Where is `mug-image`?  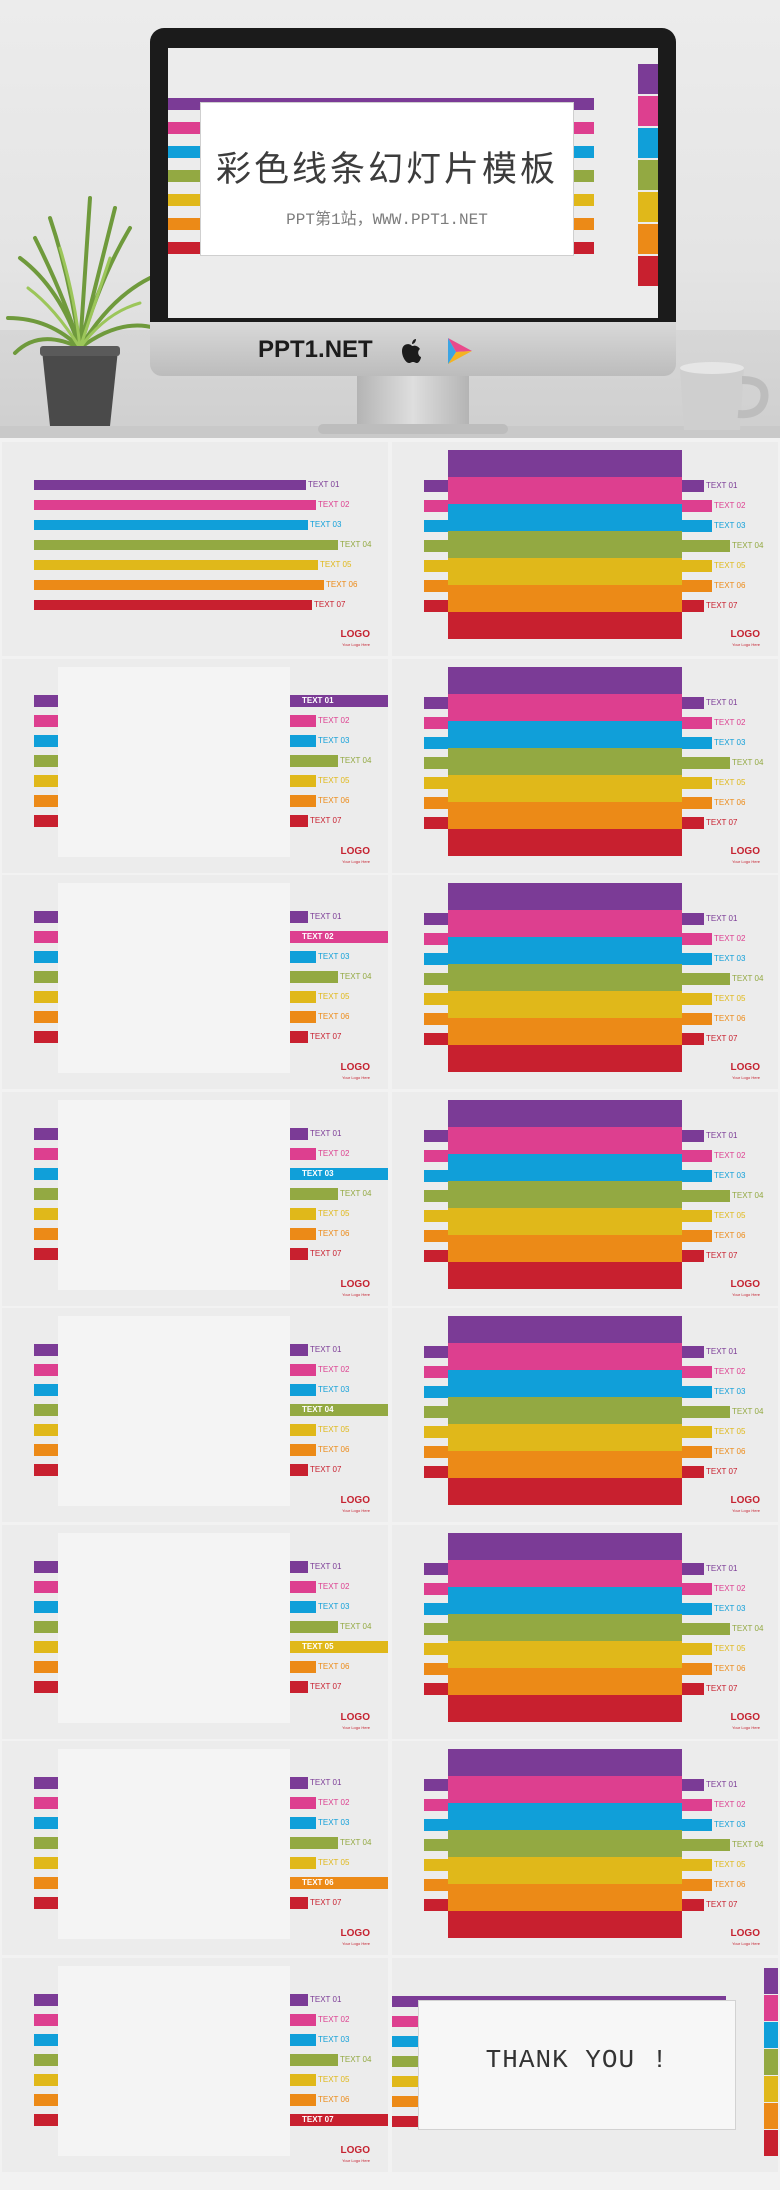 mug-image is located at coordinates (724, 396).